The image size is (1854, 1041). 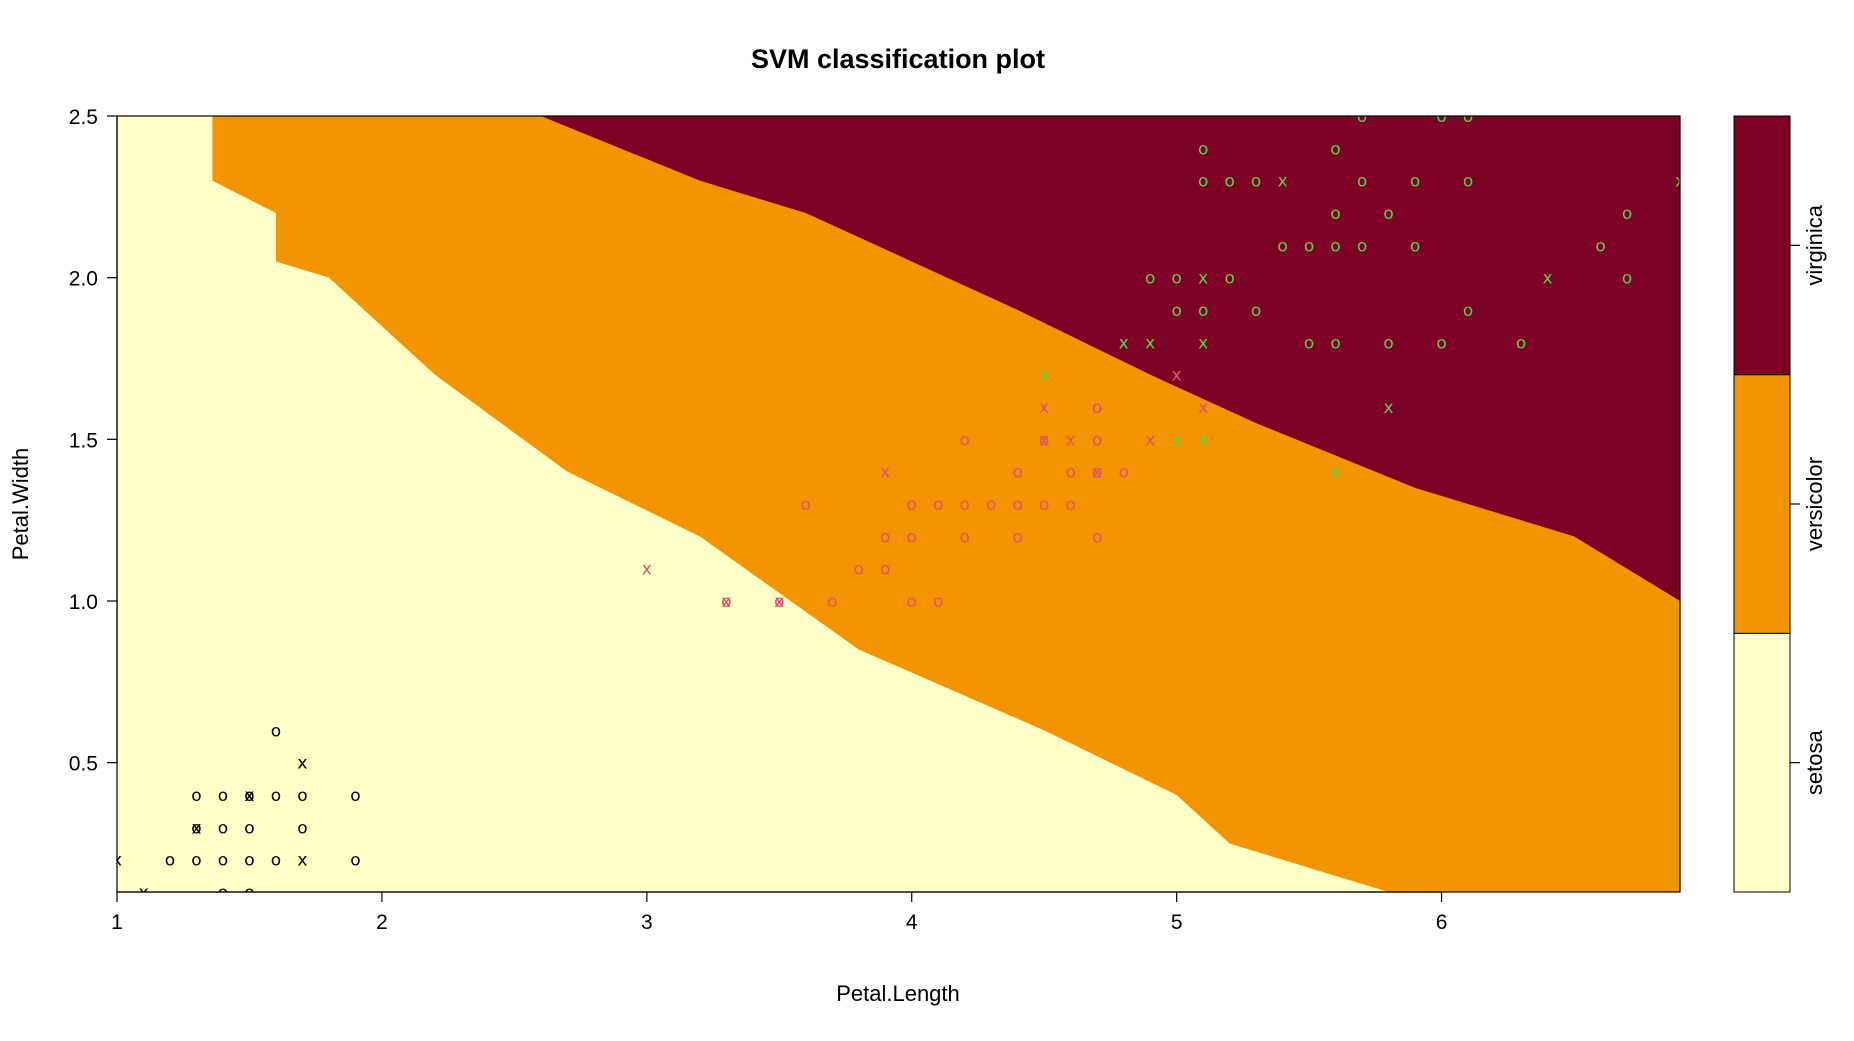 I want to click on legend-label-versicolor: versicolor, so click(x=1814, y=504).